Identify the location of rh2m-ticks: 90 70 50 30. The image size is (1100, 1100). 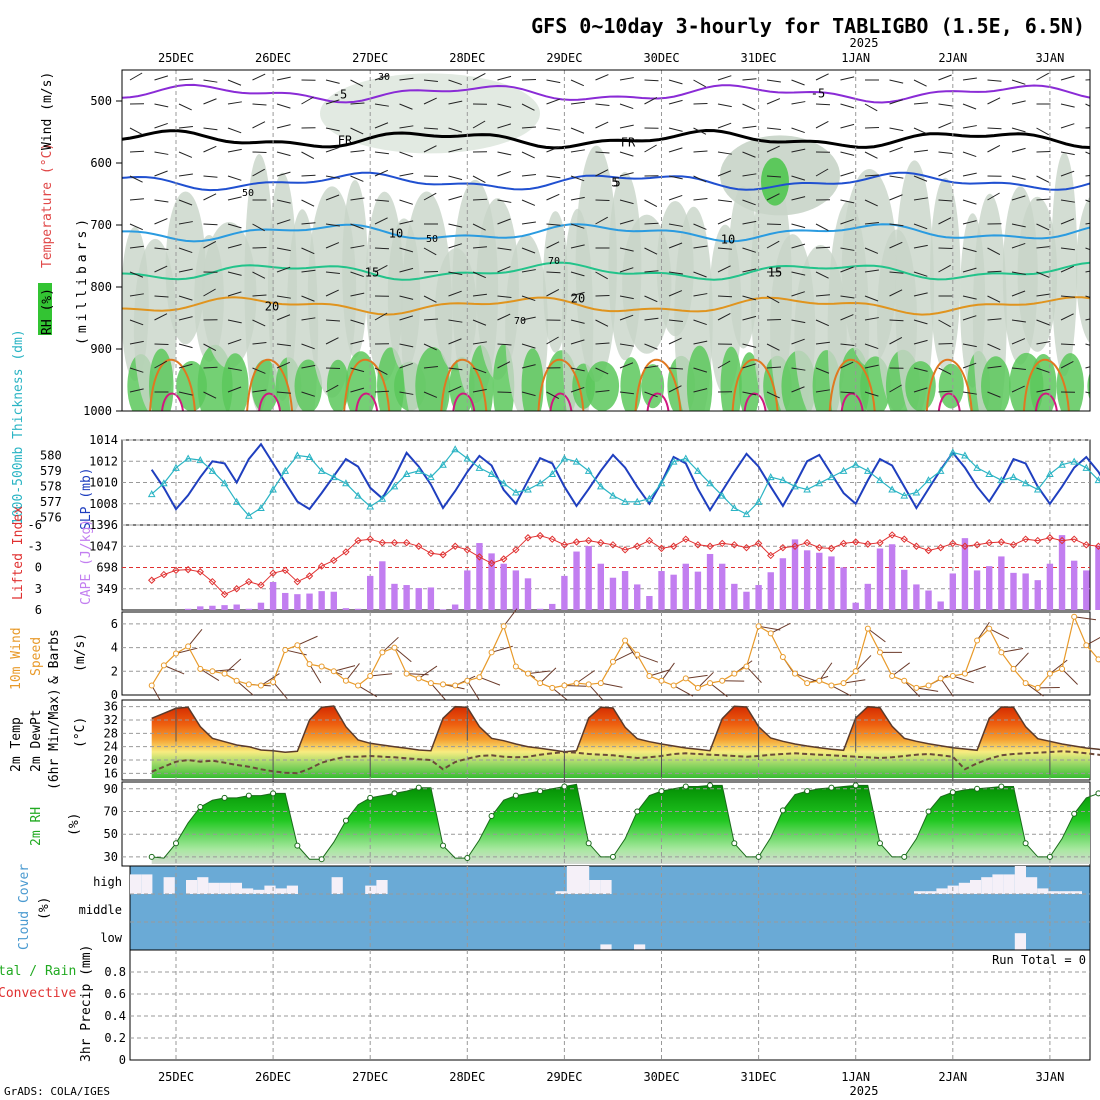
(111, 823).